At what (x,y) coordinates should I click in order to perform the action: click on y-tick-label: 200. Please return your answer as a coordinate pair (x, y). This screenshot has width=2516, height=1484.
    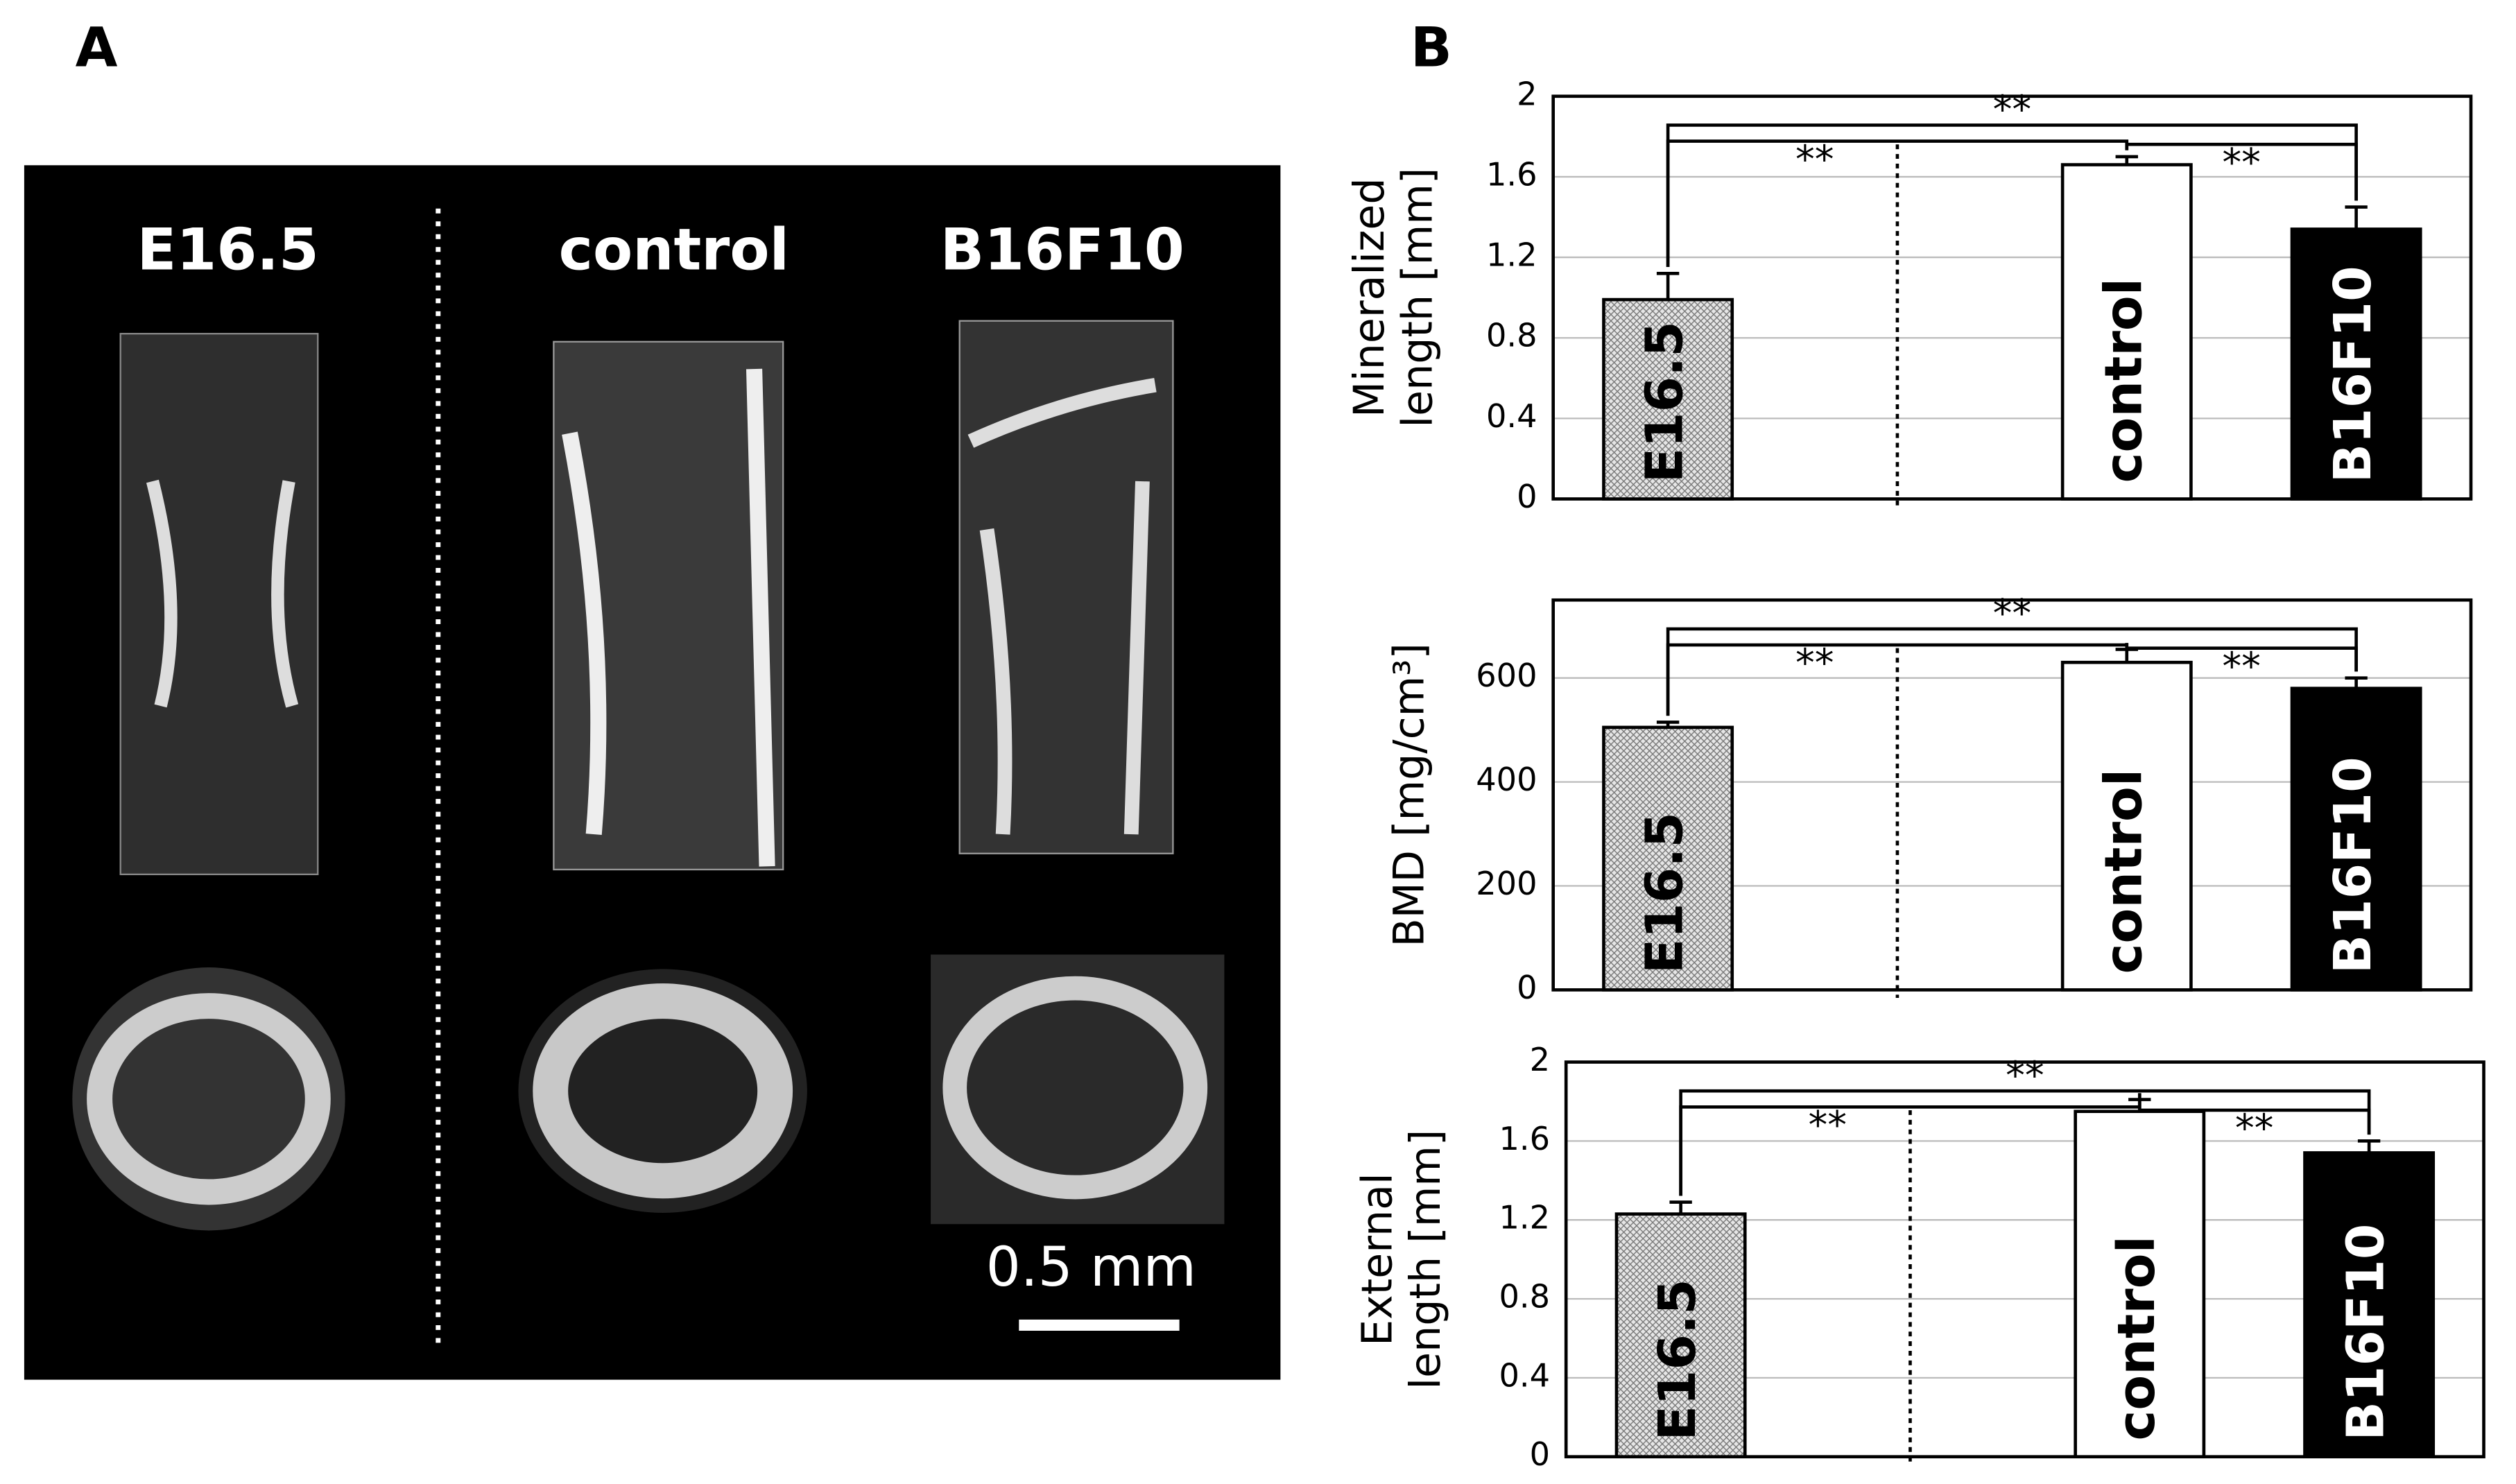
    Looking at the image, I should click on (1507, 883).